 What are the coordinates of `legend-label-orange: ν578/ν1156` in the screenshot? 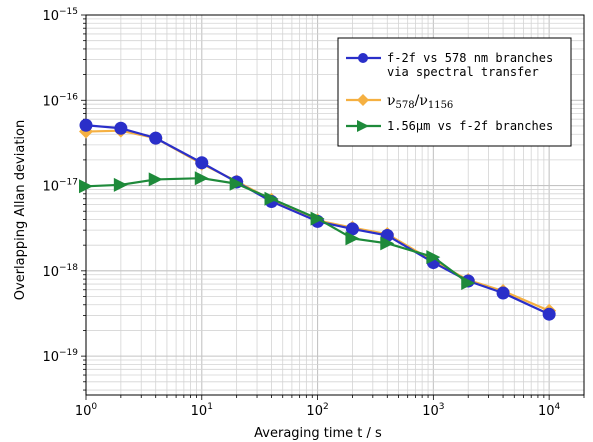 It's located at (420, 102).